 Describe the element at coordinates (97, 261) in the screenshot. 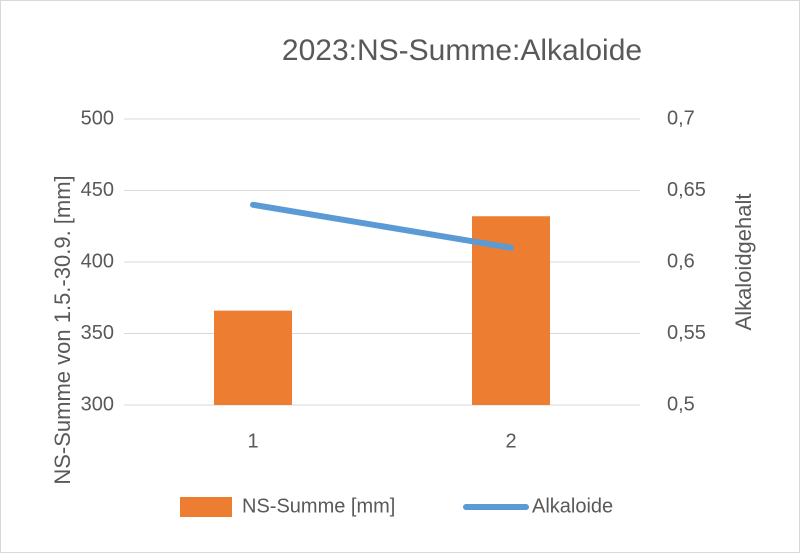

I see `y-tick-label: 400` at that location.